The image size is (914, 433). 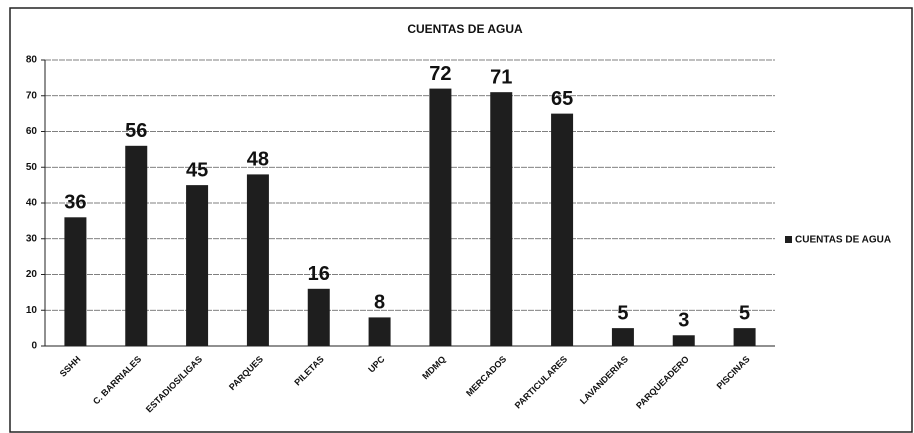 I want to click on x-tick-label: PARTICULARES, so click(x=541, y=382).